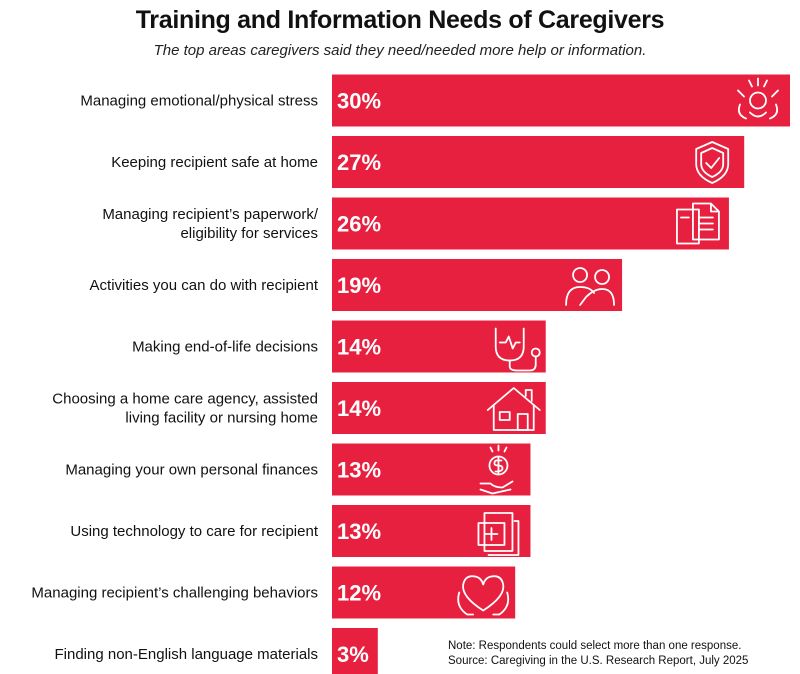 Image resolution: width=800 pixels, height=674 pixels. Describe the element at coordinates (214, 162) in the screenshot. I see `category-label: Keeping recipient safe at home` at that location.